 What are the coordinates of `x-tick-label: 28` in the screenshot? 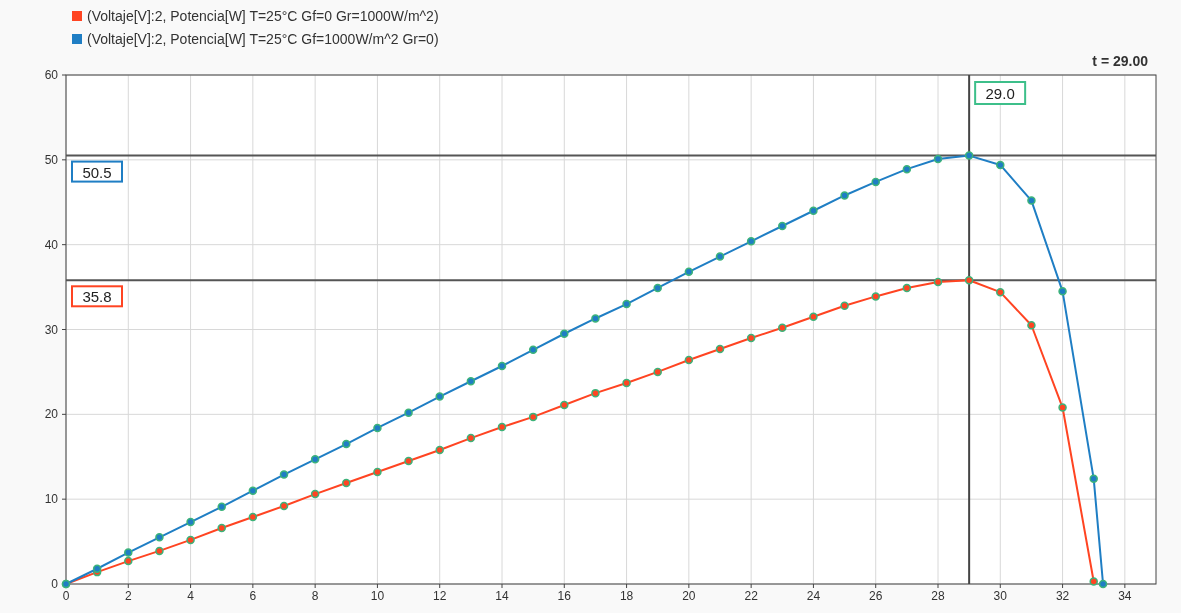 It's located at (938, 596).